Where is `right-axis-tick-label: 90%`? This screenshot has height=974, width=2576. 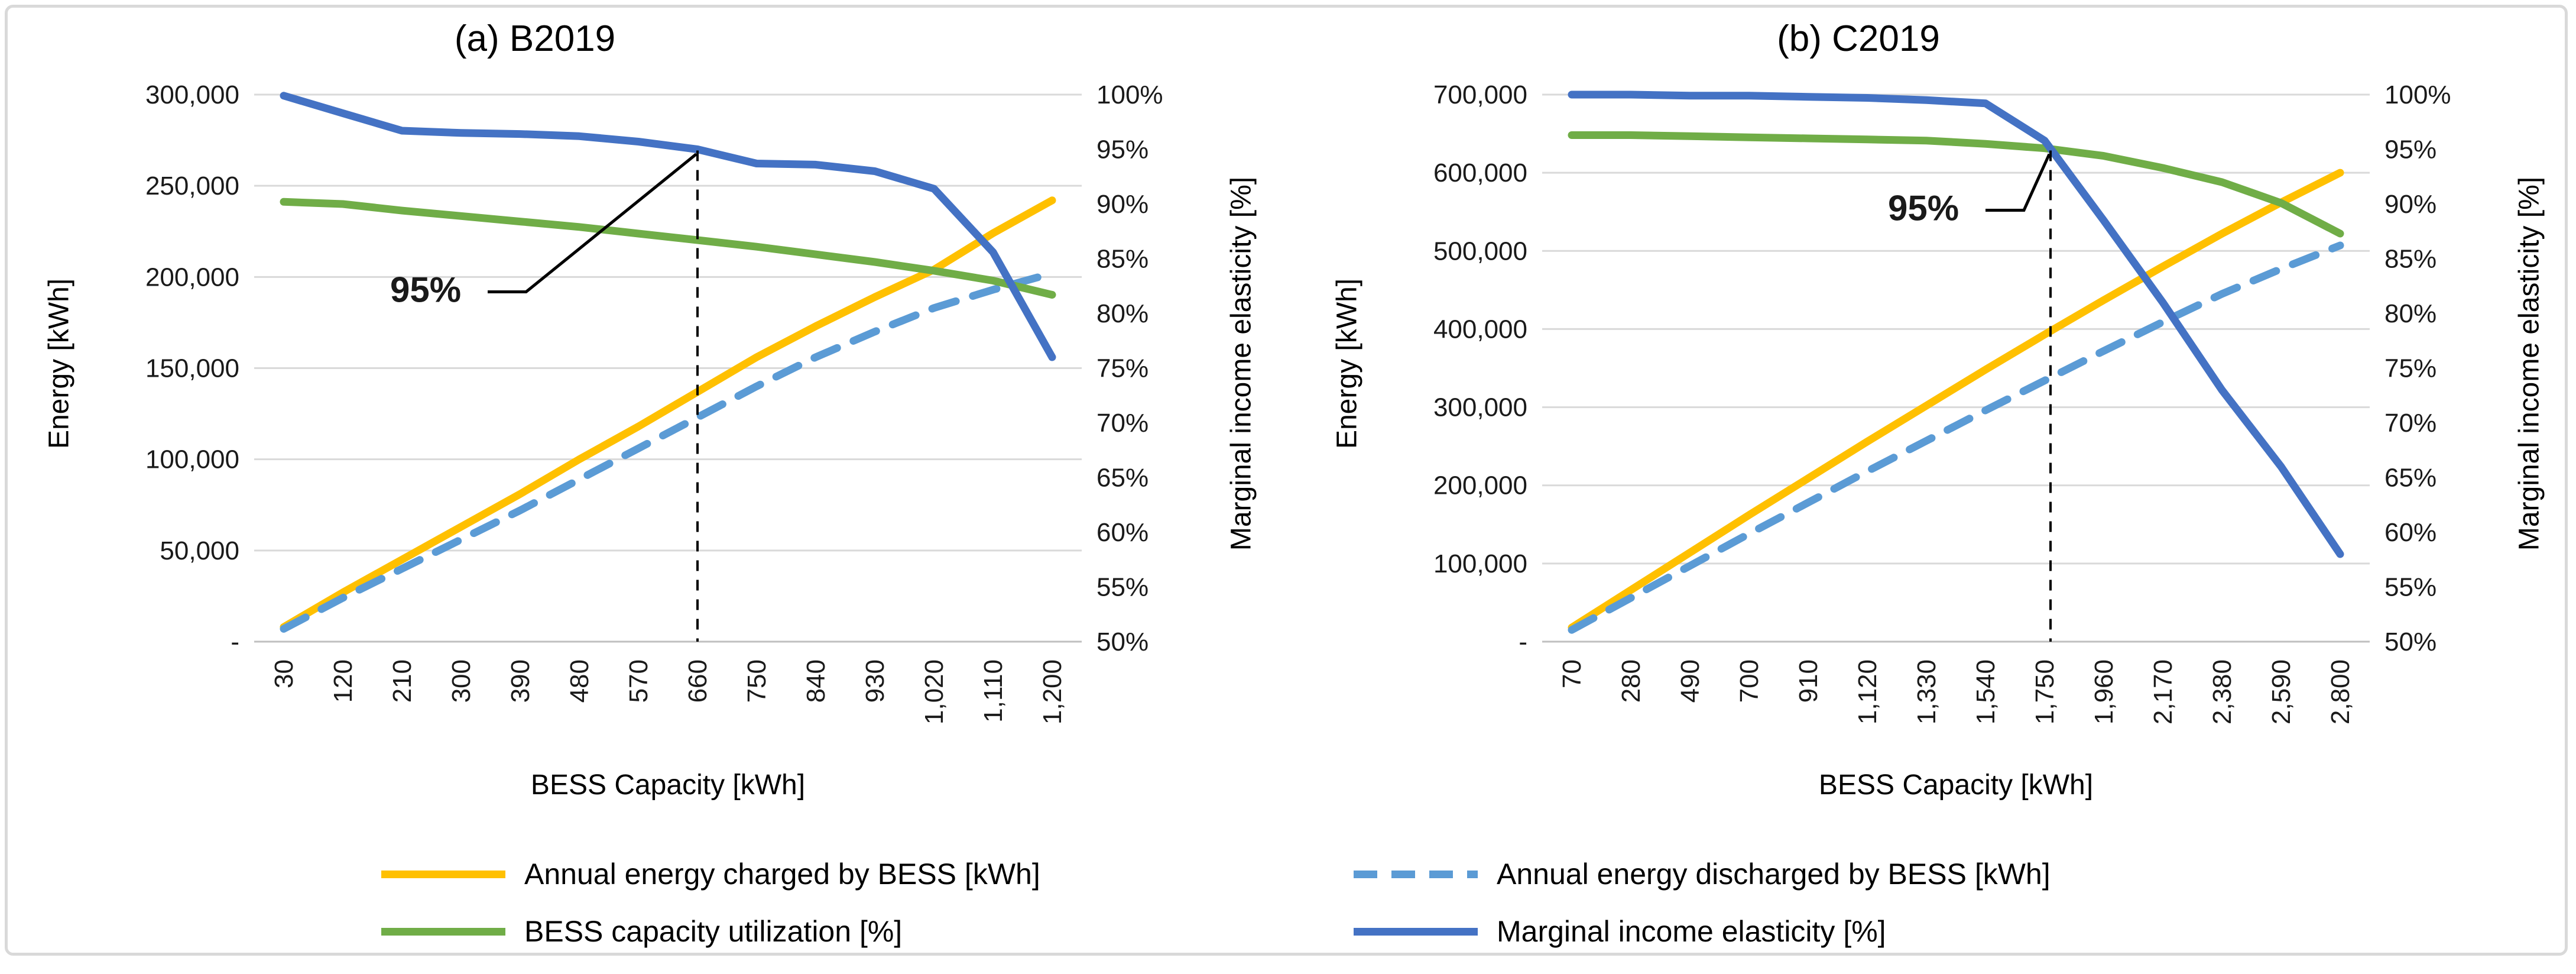
right-axis-tick-label: 90% is located at coordinates (2410, 204).